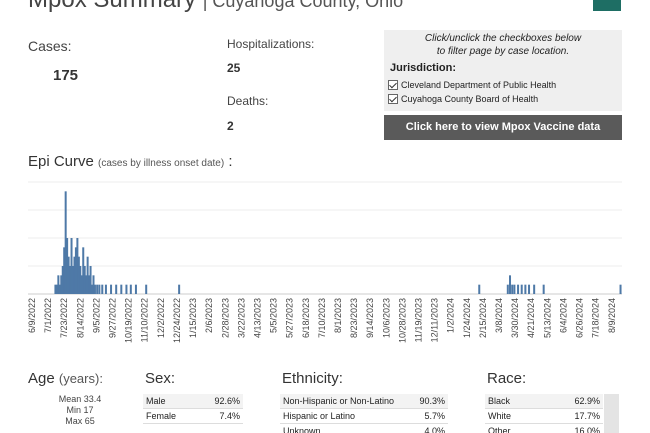  I want to click on age-mean: Mean 33.4, so click(80, 399).